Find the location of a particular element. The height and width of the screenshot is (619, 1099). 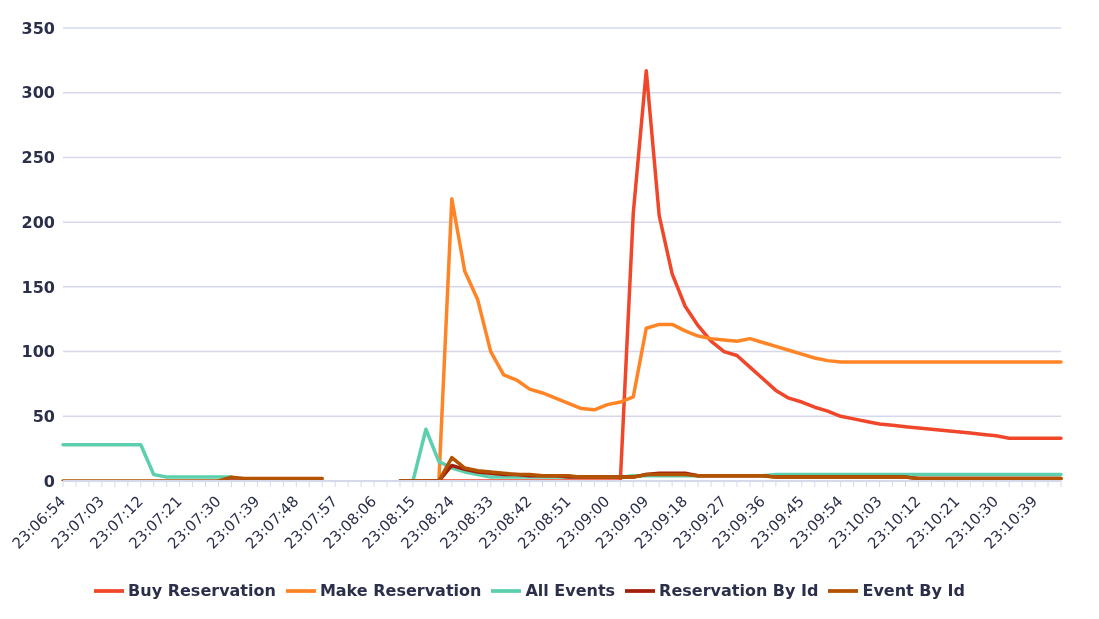

legend-label: Event By Id is located at coordinates (913, 590).